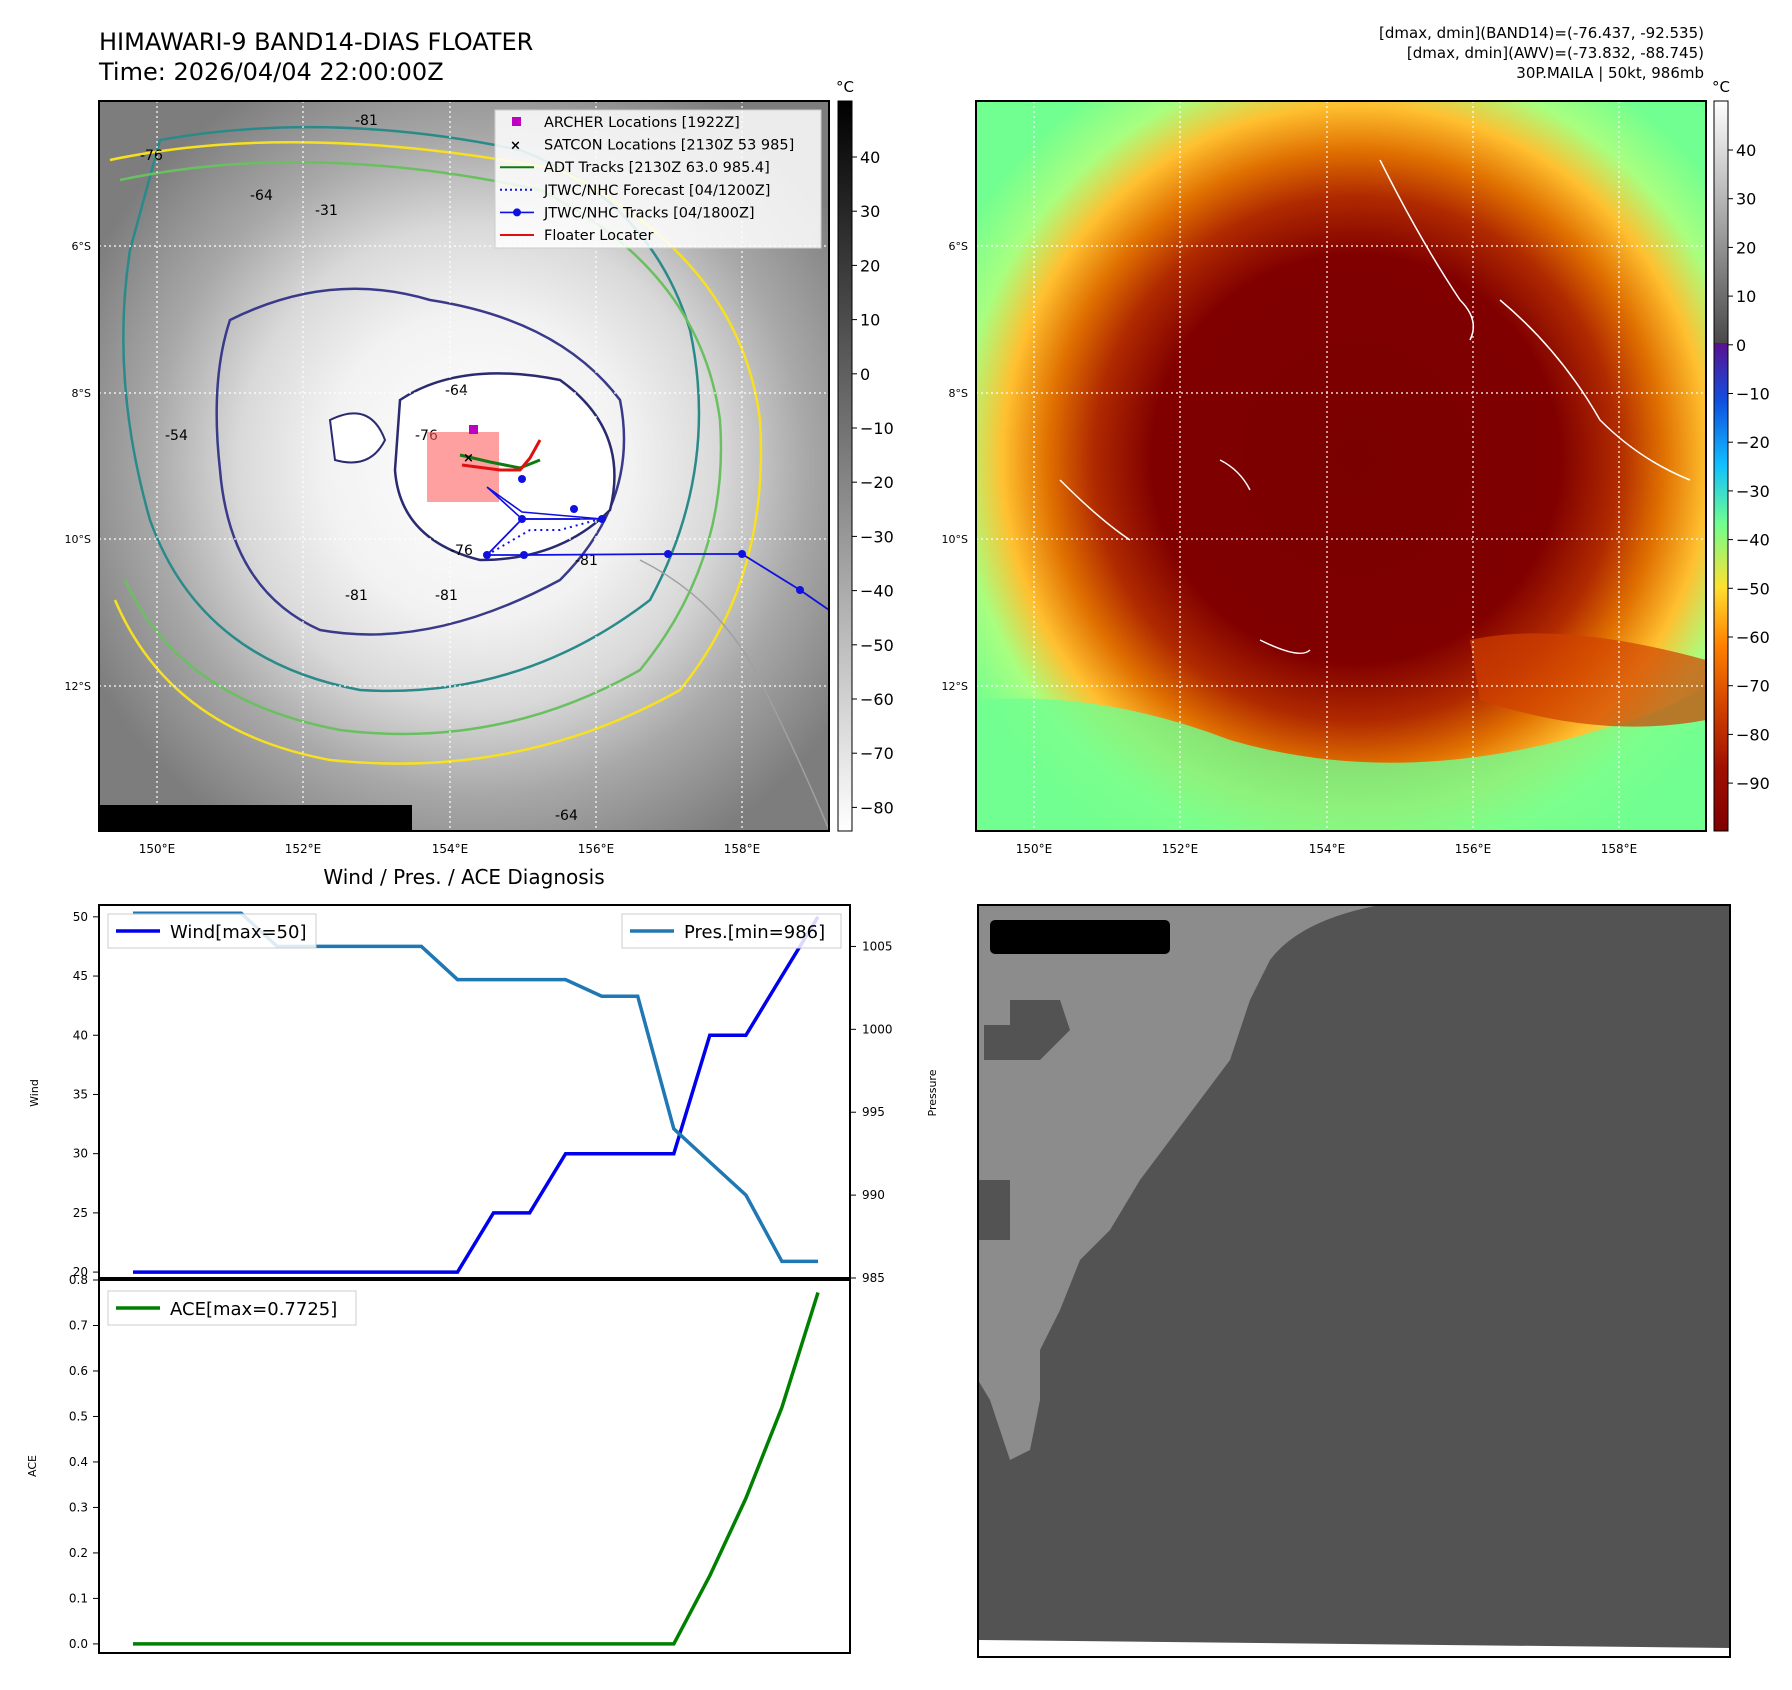  I want to click on y-tick-label: 50, so click(80, 917).